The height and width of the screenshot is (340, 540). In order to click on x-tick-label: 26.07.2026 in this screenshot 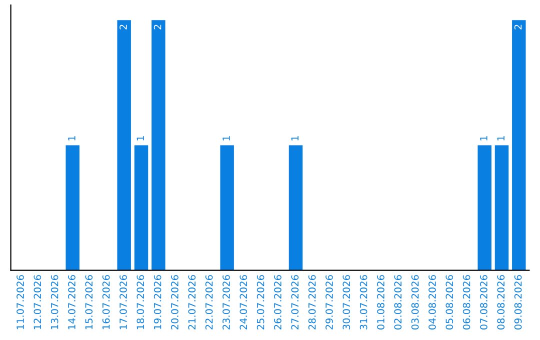, I will do `click(278, 302)`.